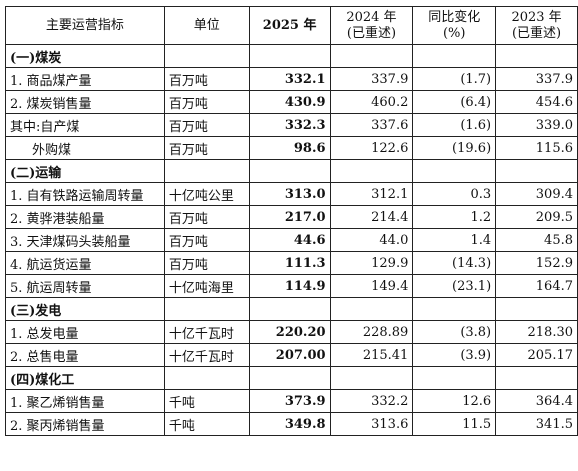 Image resolution: width=578 pixels, height=471 pixels. What do you see at coordinates (454, 424) in the screenshot?
I see `row-change: 11.5` at bounding box center [454, 424].